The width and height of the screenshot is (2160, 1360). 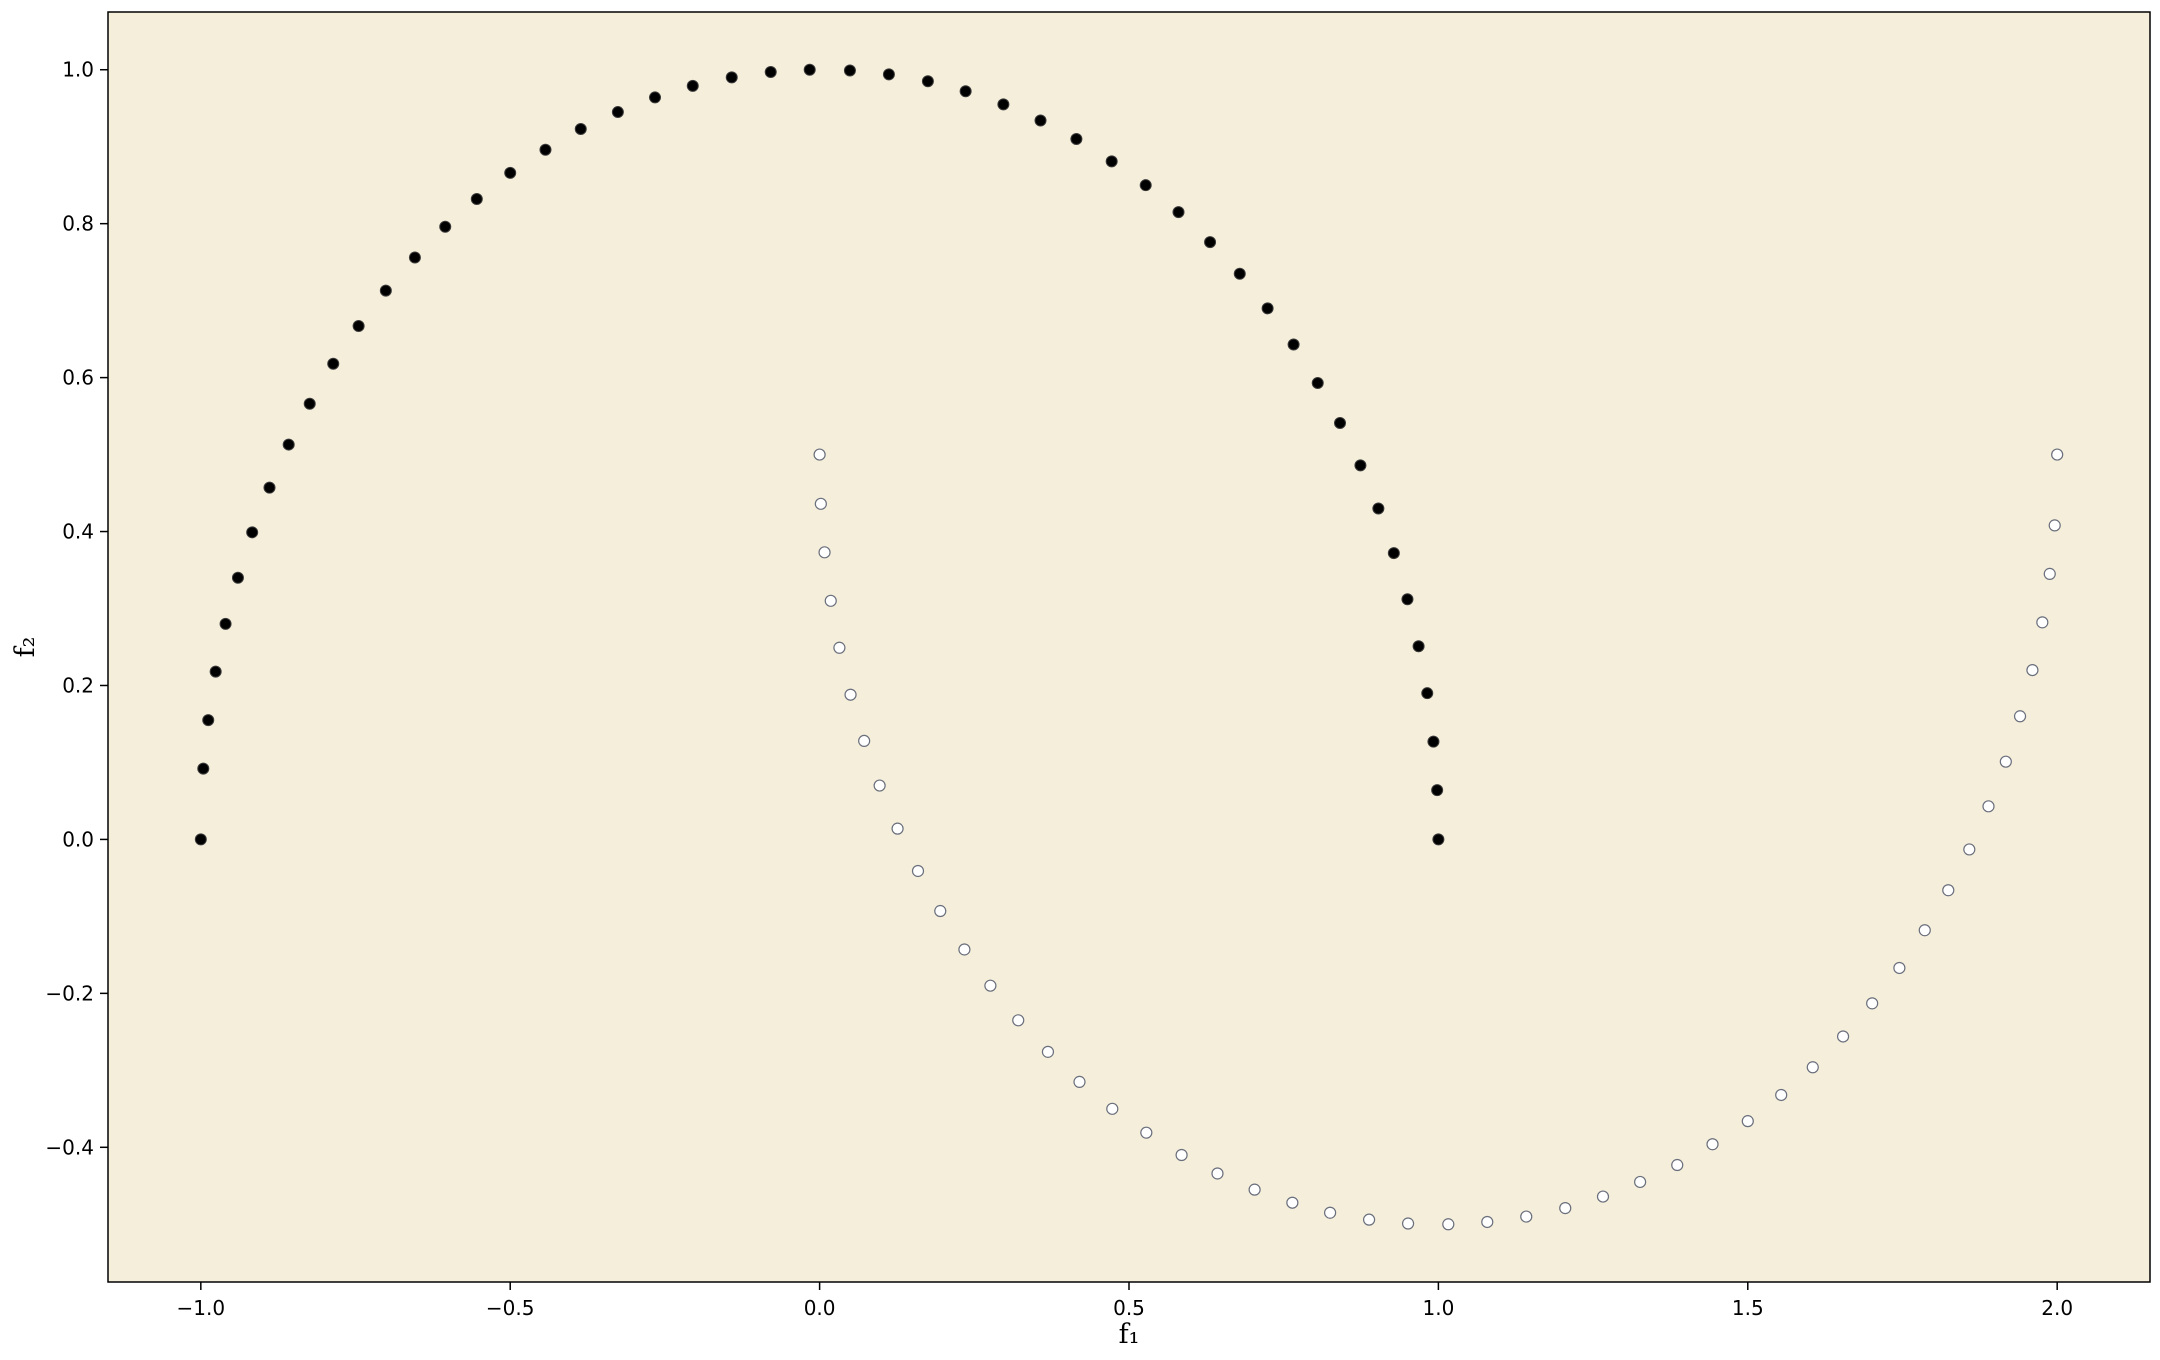 I want to click on x-tick-label: 2.0, so click(x=2057, y=1308).